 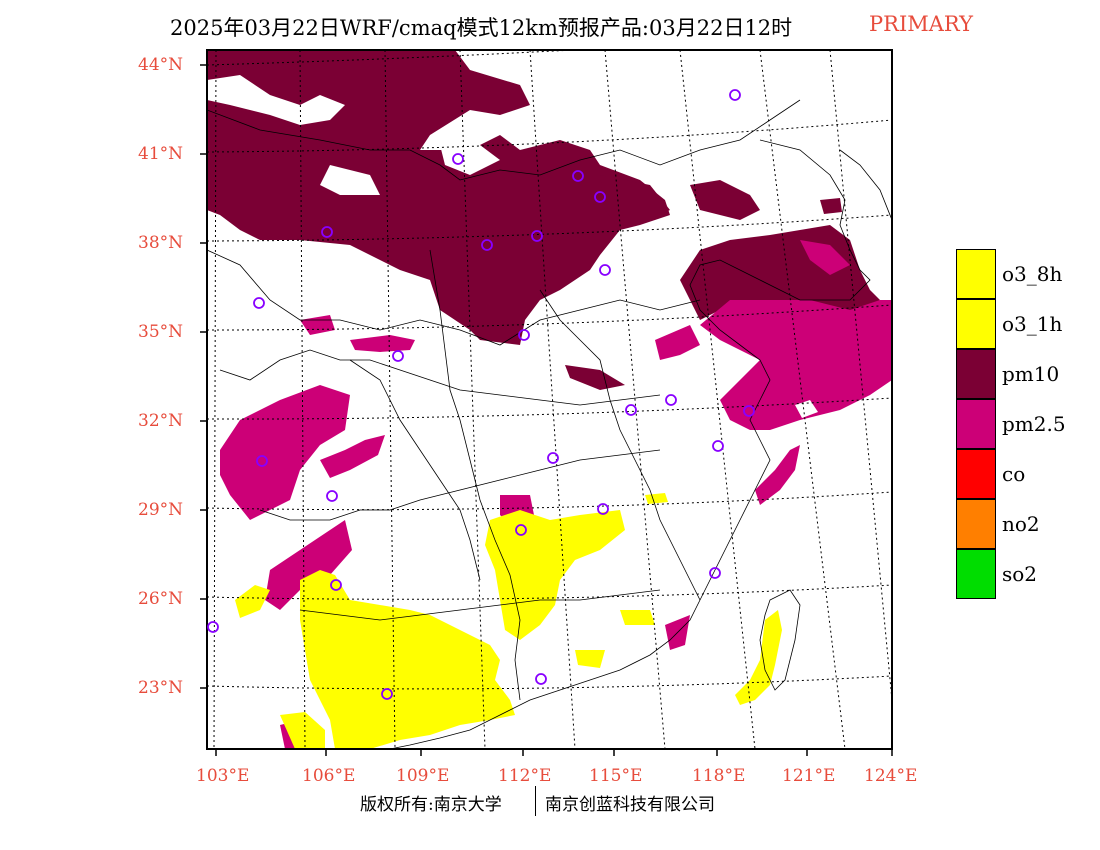 What do you see at coordinates (161, 243) in the screenshot?
I see `lat-label-38: 38°N` at bounding box center [161, 243].